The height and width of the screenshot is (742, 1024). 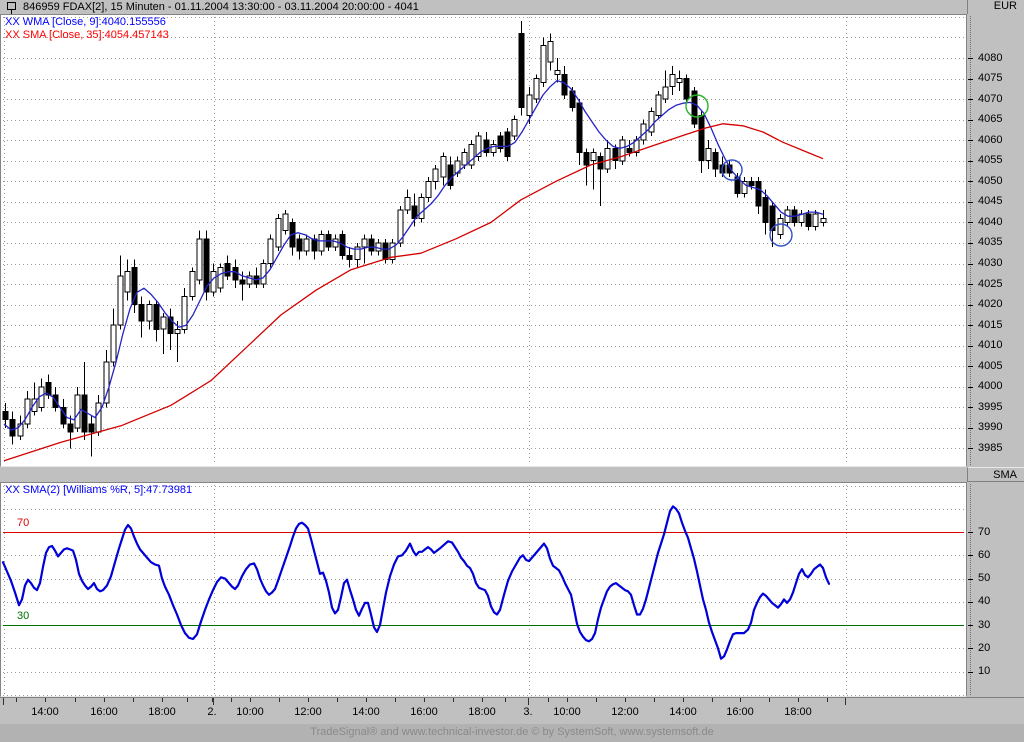 I want to click on oversold-level-label: 30, so click(x=23, y=616).